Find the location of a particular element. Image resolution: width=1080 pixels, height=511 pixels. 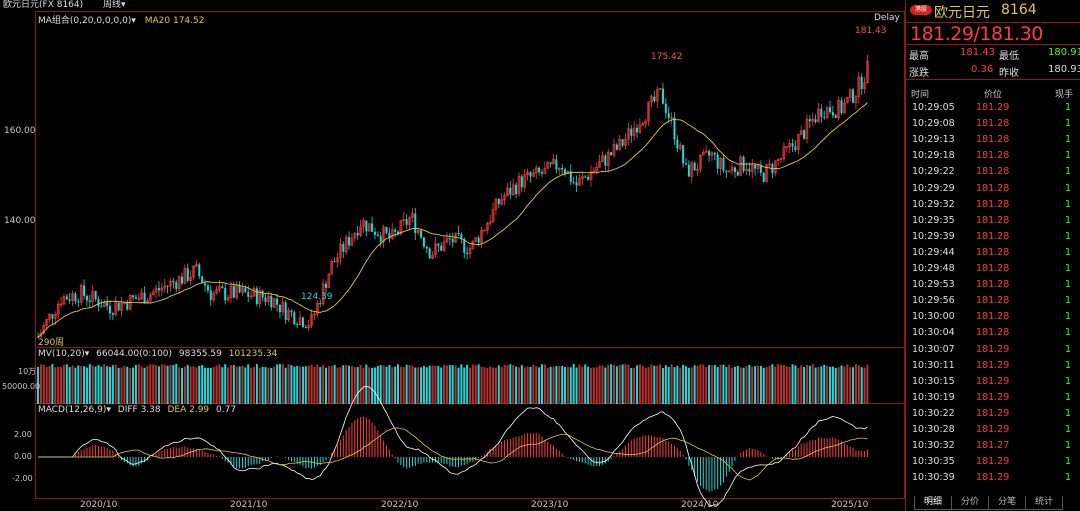

macd-value: 0.77 is located at coordinates (226, 410).